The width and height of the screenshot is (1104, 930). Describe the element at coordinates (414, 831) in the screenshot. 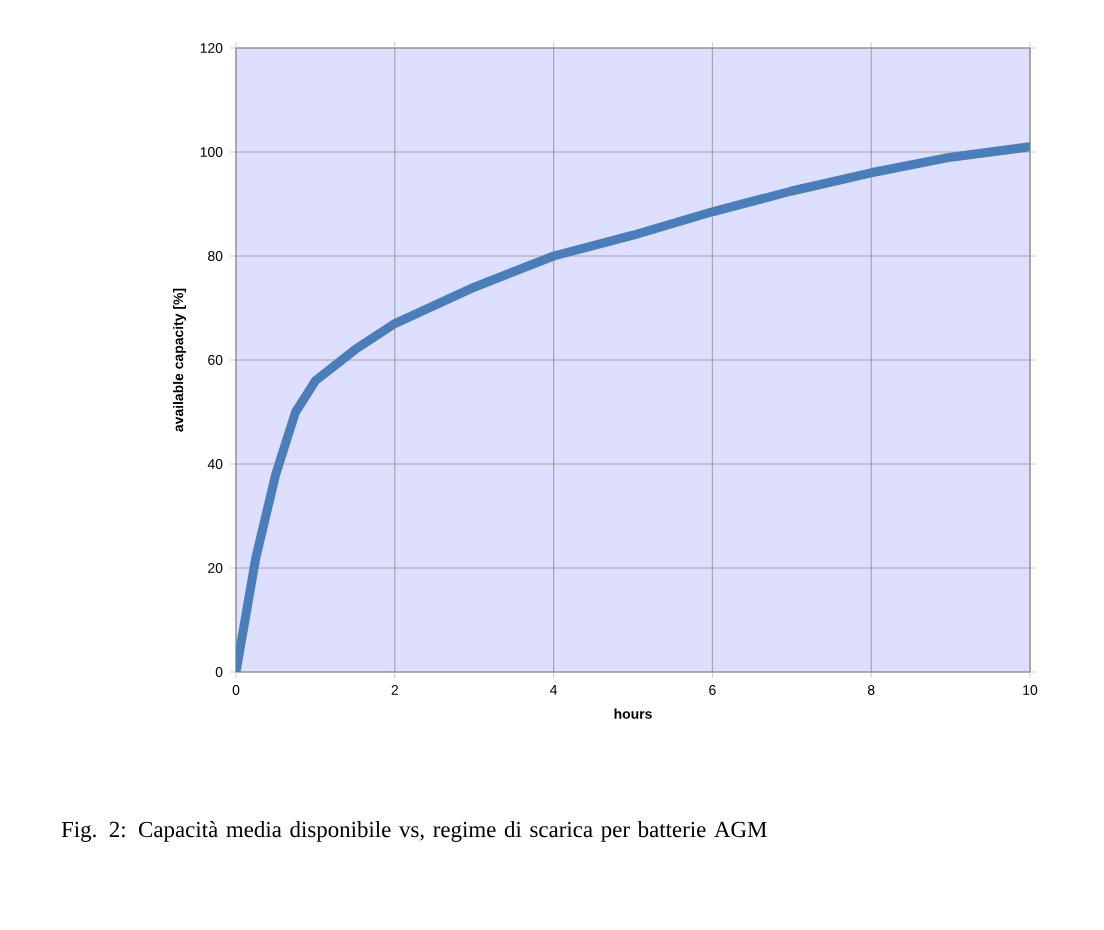

I see `caption: Fig. 2: Capacità media disponibile vs, regime di scarica per batterie AGM` at that location.